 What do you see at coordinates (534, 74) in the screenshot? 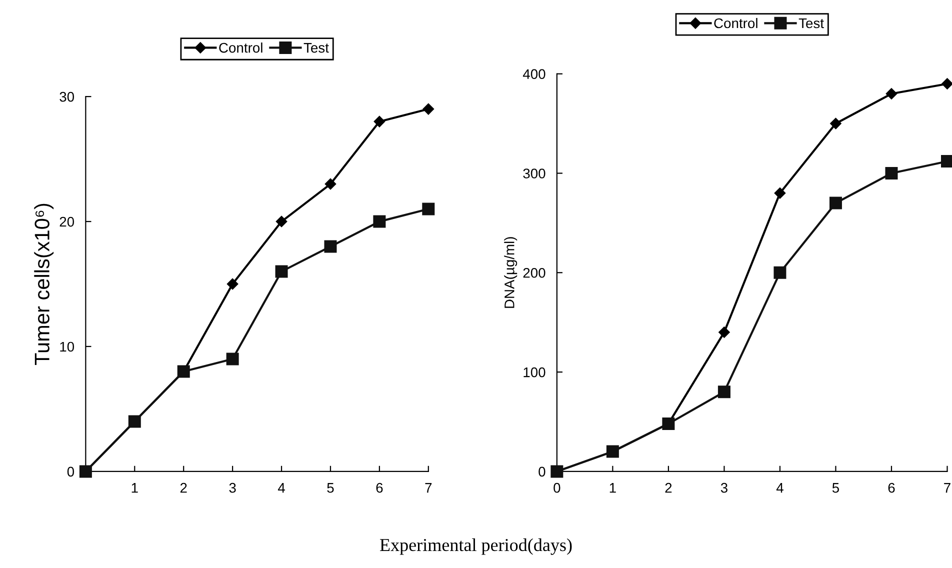
I see `y-tick-label: 400` at bounding box center [534, 74].